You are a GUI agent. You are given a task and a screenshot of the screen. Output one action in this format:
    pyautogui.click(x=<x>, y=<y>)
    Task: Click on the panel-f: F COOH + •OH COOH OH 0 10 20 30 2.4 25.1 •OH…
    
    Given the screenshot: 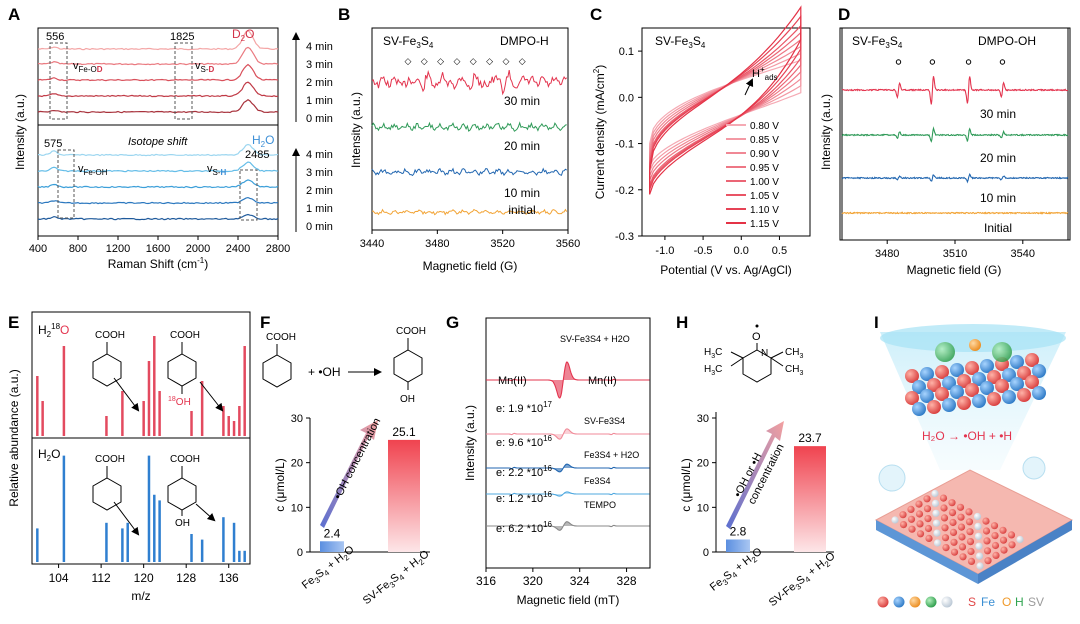 What is the action you would take?
    pyautogui.click(x=346, y=460)
    